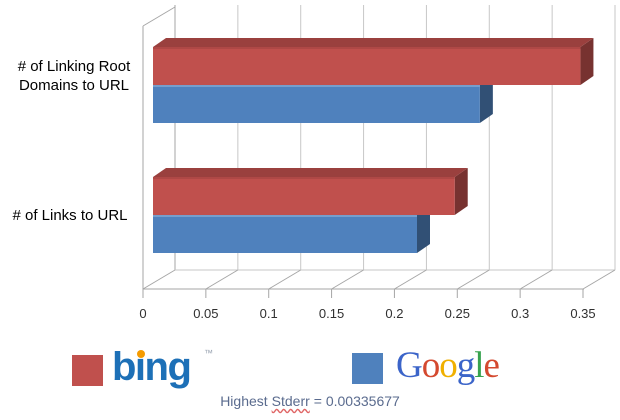 This screenshot has width=620, height=420. What do you see at coordinates (465, 365) in the screenshot?
I see `google-logo-letter: g` at bounding box center [465, 365].